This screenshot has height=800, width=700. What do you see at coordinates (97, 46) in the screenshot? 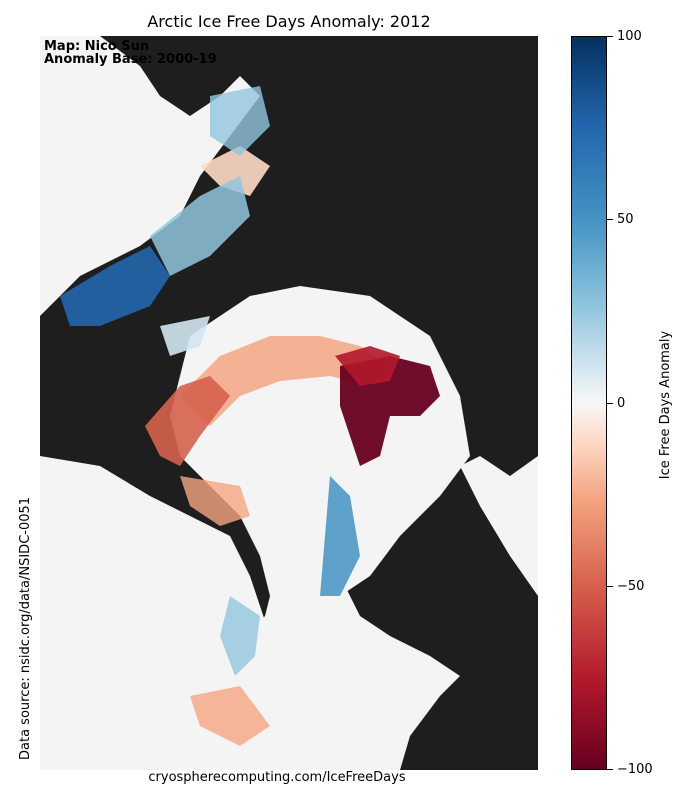
I see `map-credit: Map: Nico Sun` at bounding box center [97, 46].